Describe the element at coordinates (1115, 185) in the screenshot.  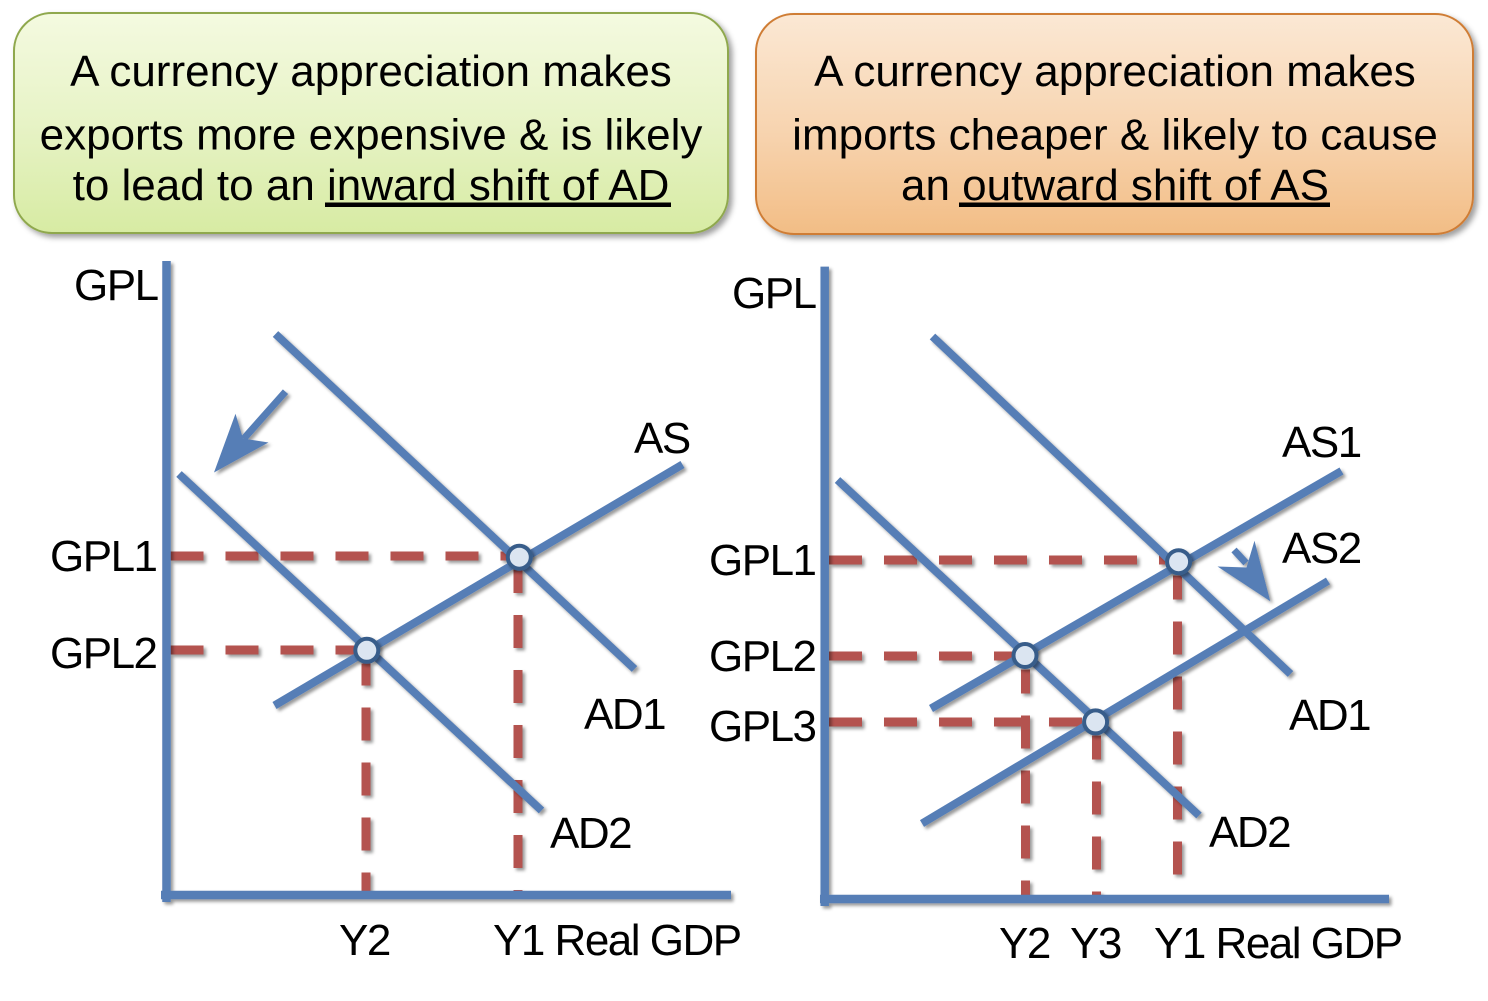
I see `svg-text: an outward shift of AS` at that location.